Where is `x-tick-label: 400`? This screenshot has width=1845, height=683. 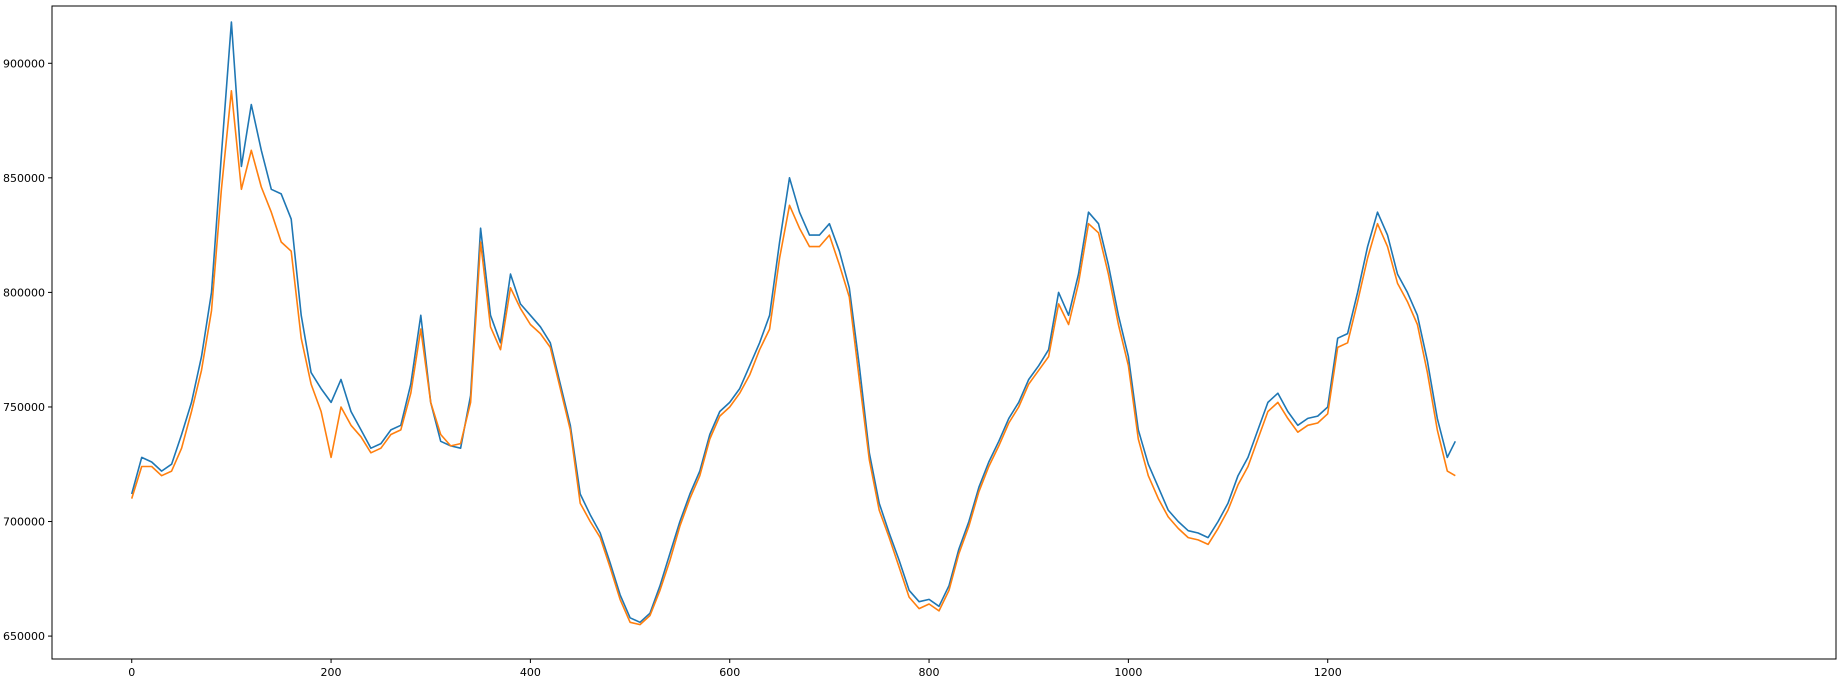
x-tick-label: 400 is located at coordinates (530, 672).